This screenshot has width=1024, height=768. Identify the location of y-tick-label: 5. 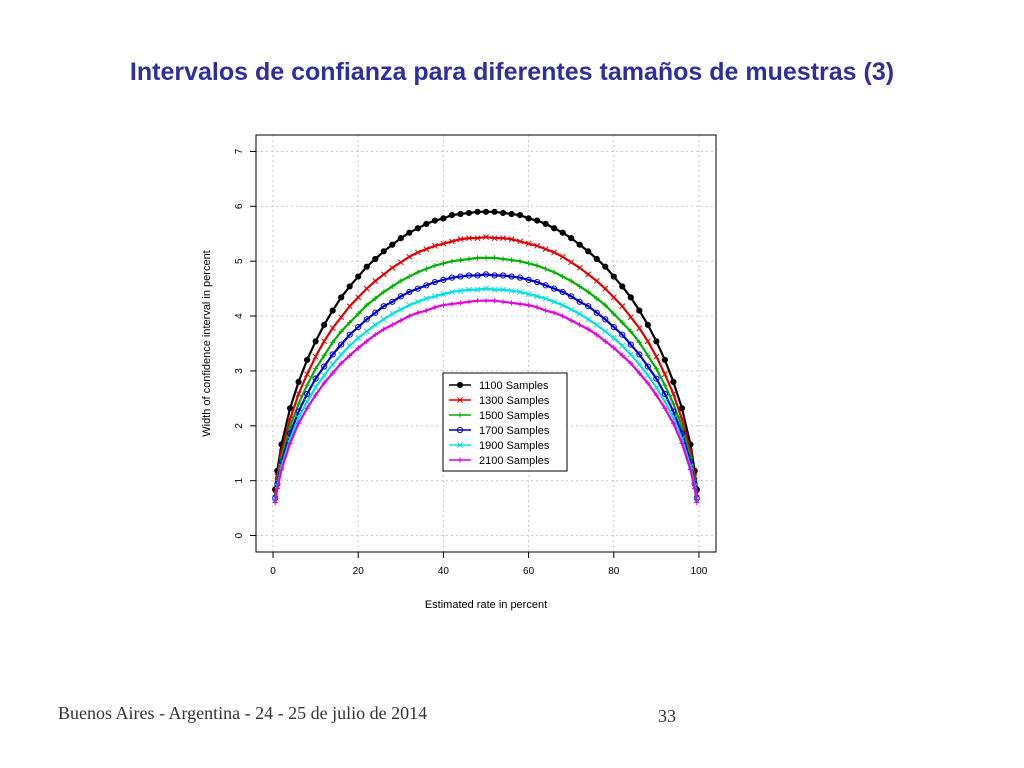
(239, 261).